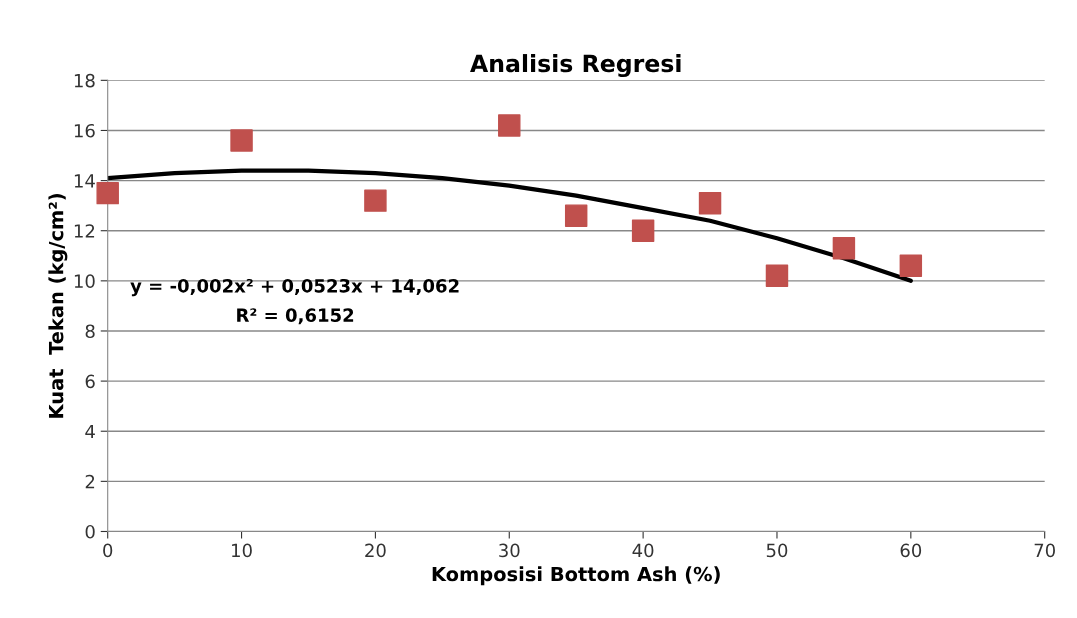 This screenshot has height=618, width=1077. Describe the element at coordinates (242, 550) in the screenshot. I see `x-tick-label: 10` at that location.